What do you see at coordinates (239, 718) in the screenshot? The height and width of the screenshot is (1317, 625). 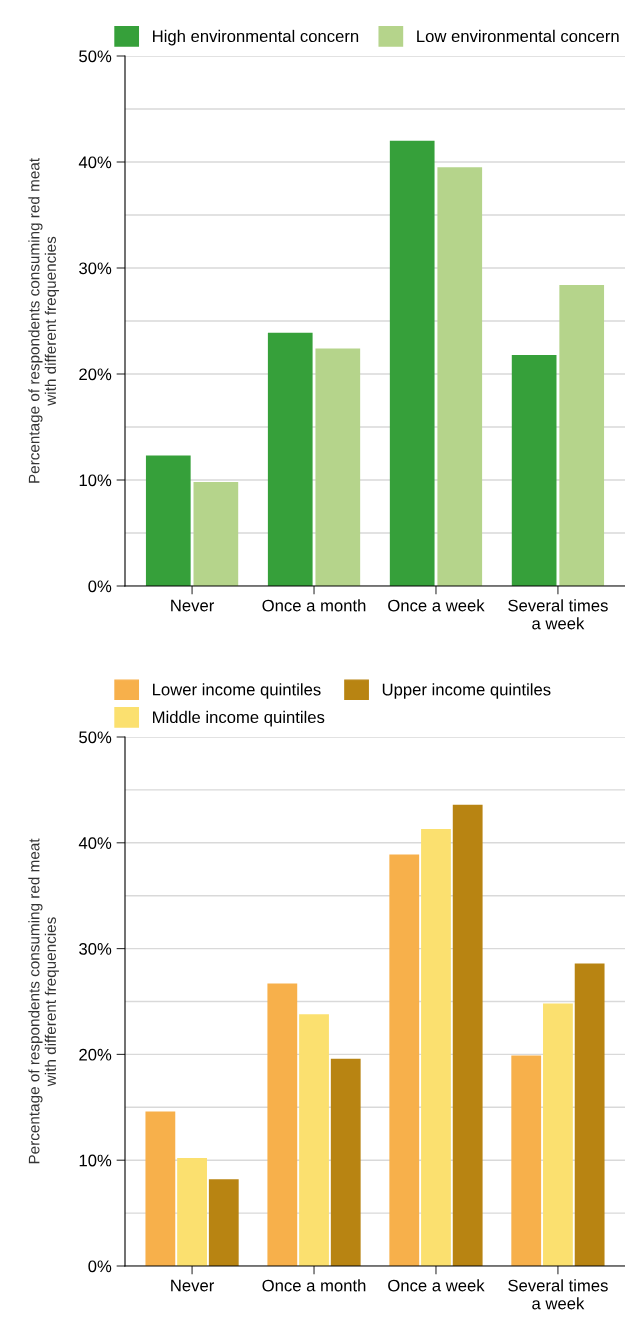 I see `legend-label: Middle income quintiles` at bounding box center [239, 718].